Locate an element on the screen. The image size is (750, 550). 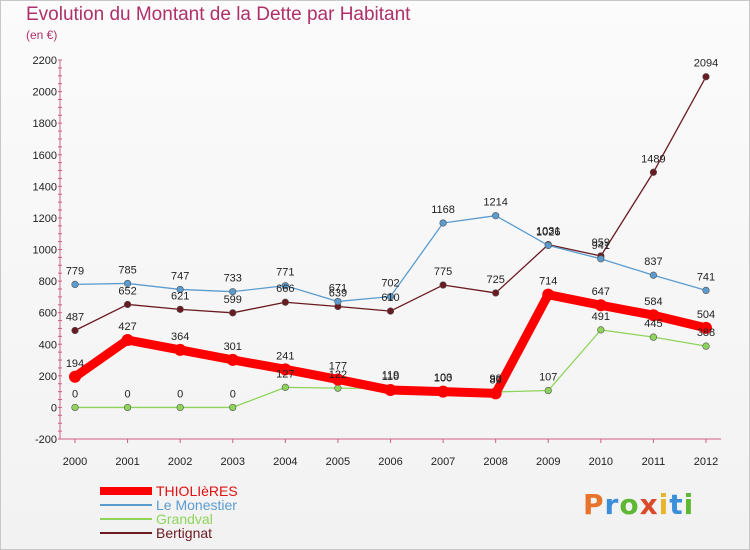
y-tick-label: 600 is located at coordinates (48, 314).